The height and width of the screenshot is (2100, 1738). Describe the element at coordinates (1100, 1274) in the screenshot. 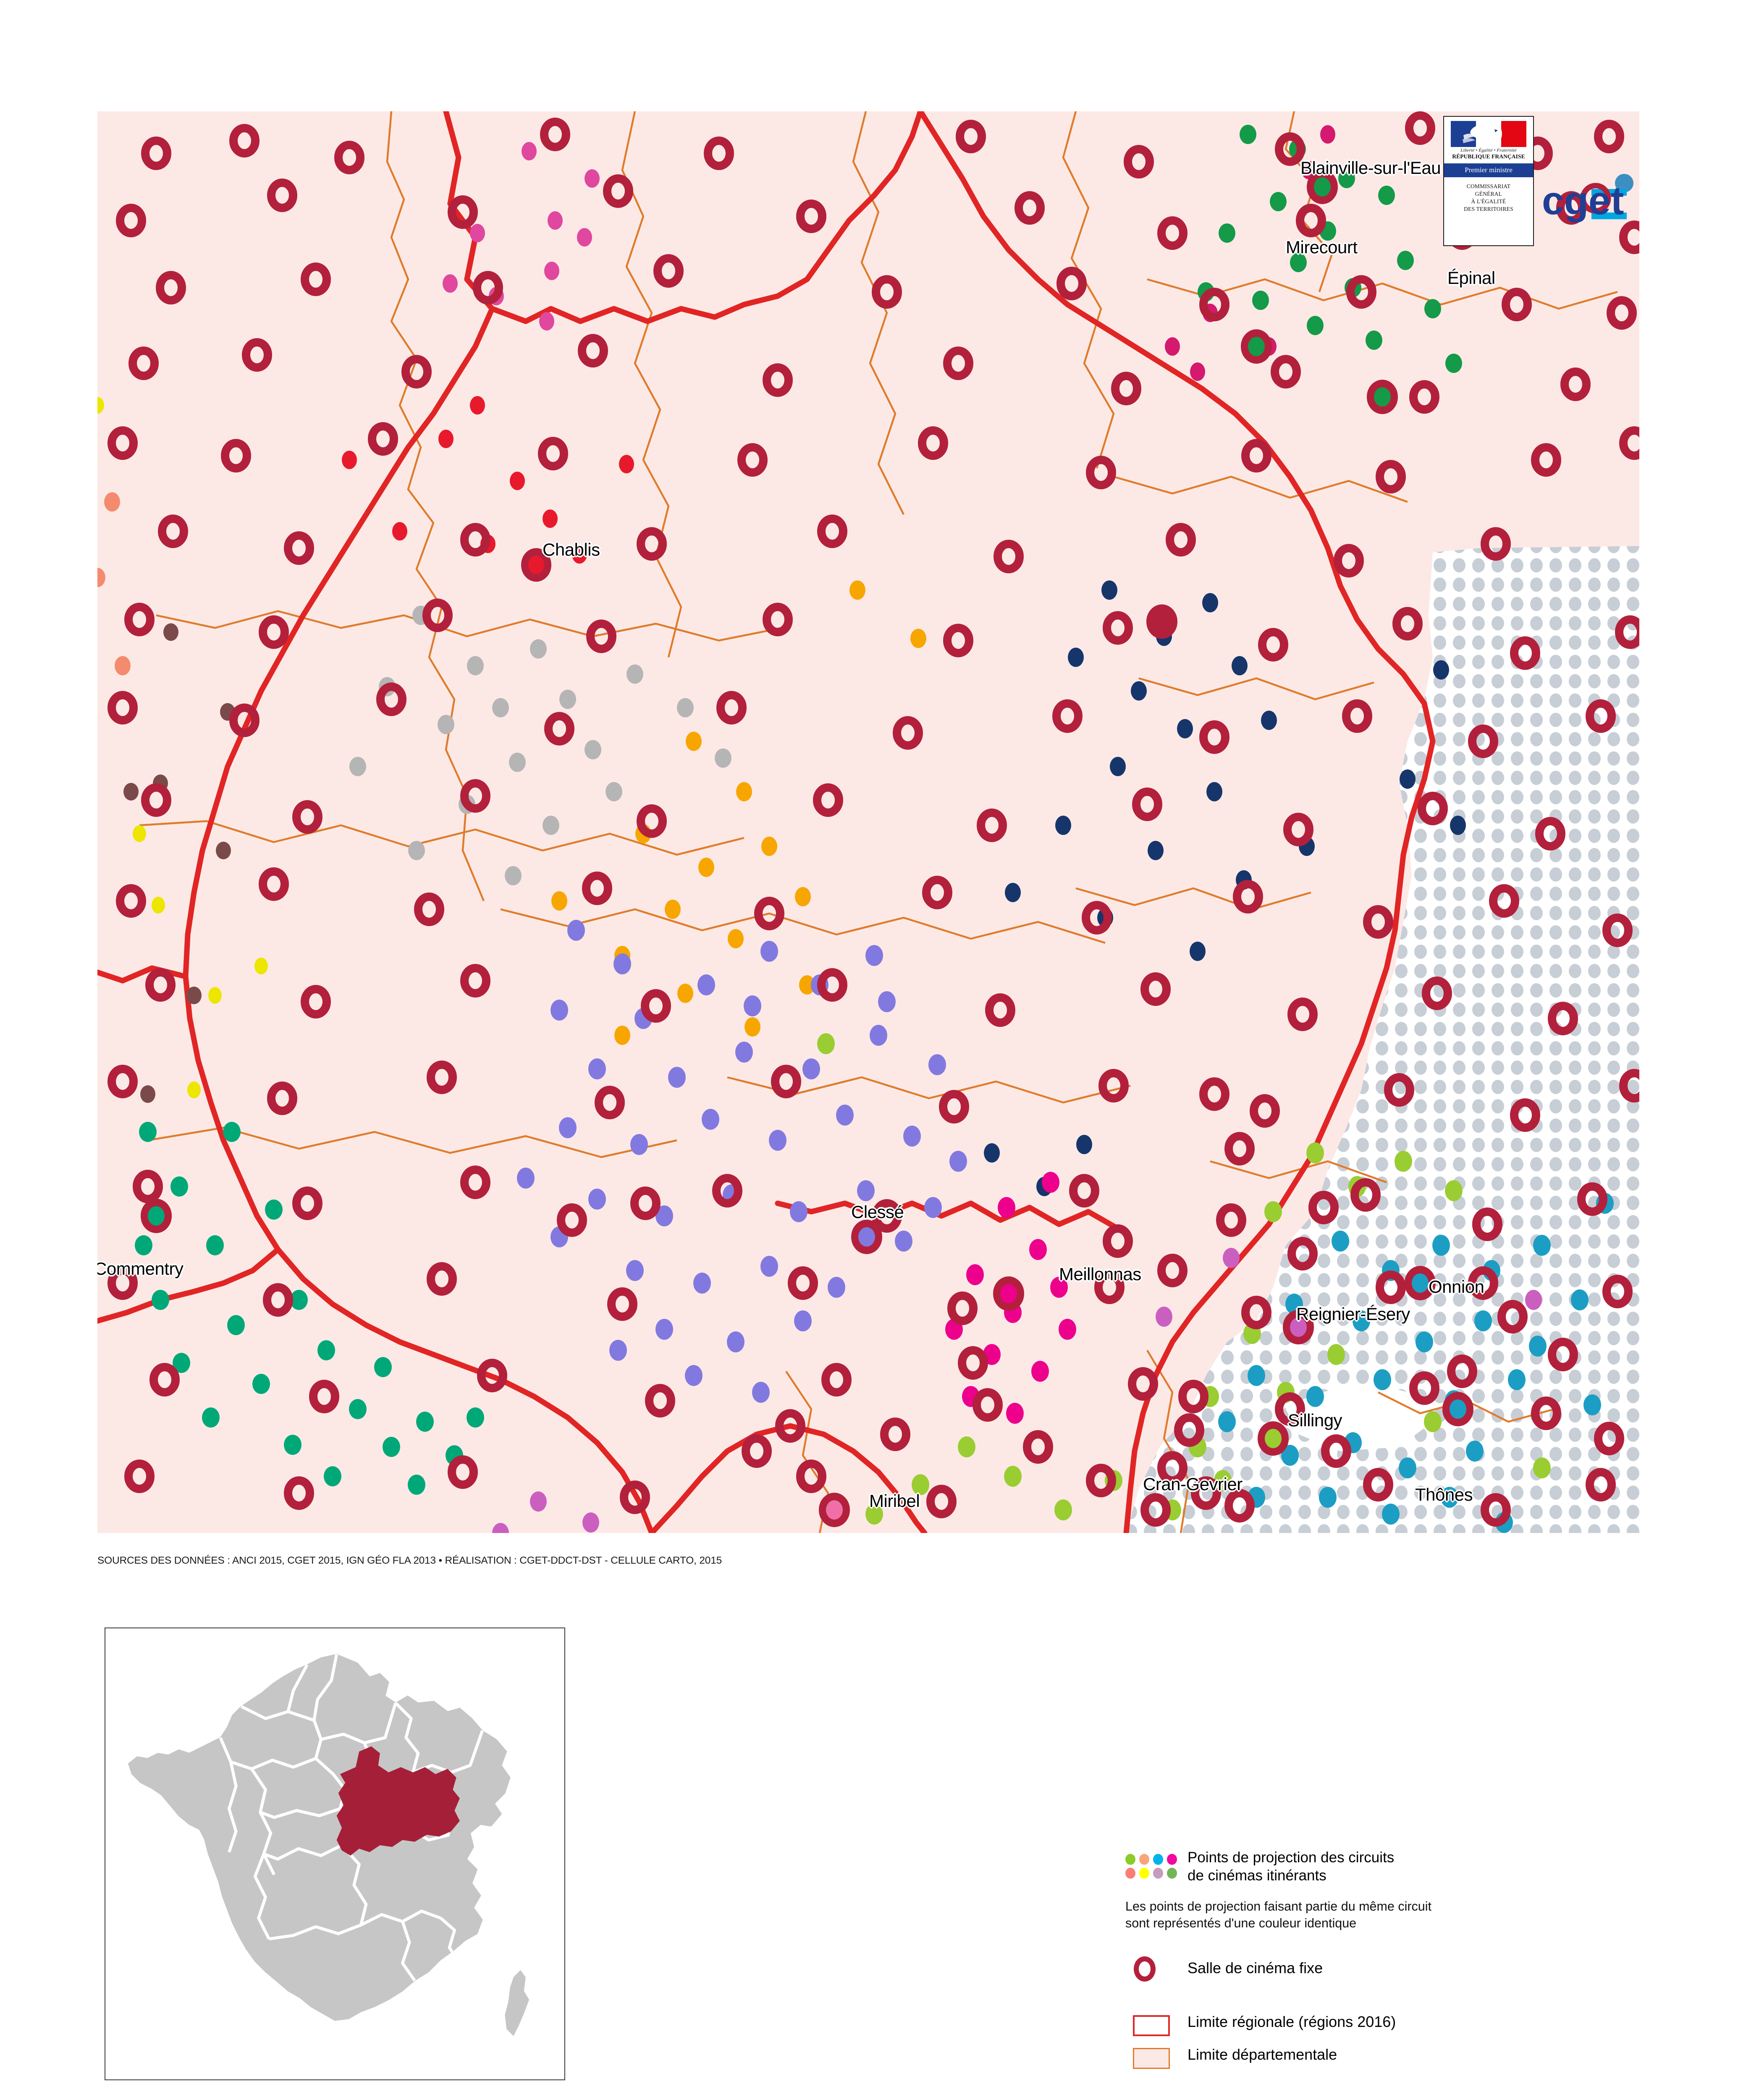

I see `city-label-meillonnas: Meillonnas` at that location.